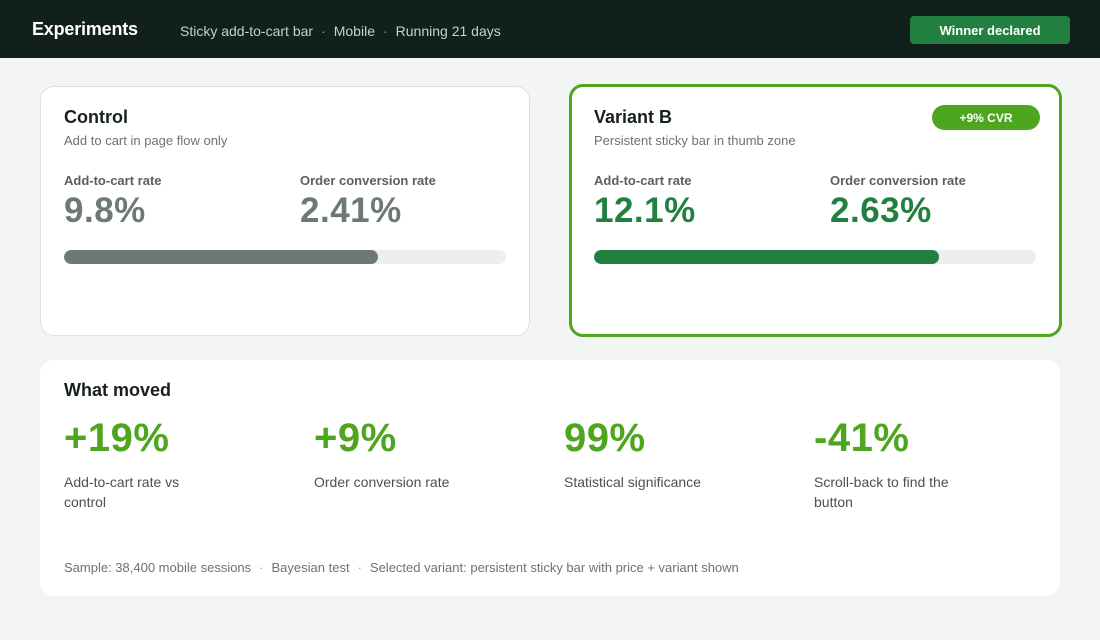 This screenshot has width=1100, height=640. What do you see at coordinates (354, 31) in the screenshot?
I see `crumb-platform: Mobile` at bounding box center [354, 31].